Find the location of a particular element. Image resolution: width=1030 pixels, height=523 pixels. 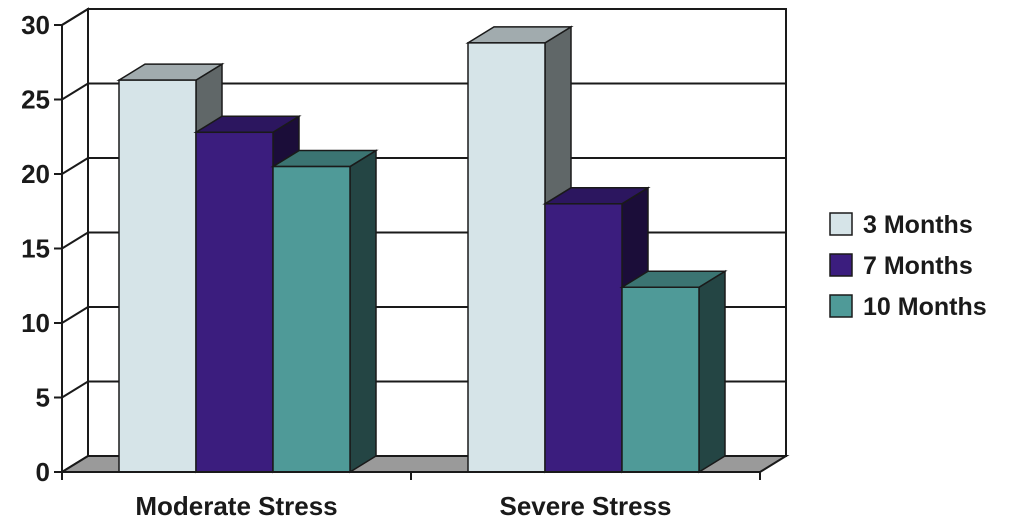

x-category-label: Severe Stress is located at coordinates (585, 506).